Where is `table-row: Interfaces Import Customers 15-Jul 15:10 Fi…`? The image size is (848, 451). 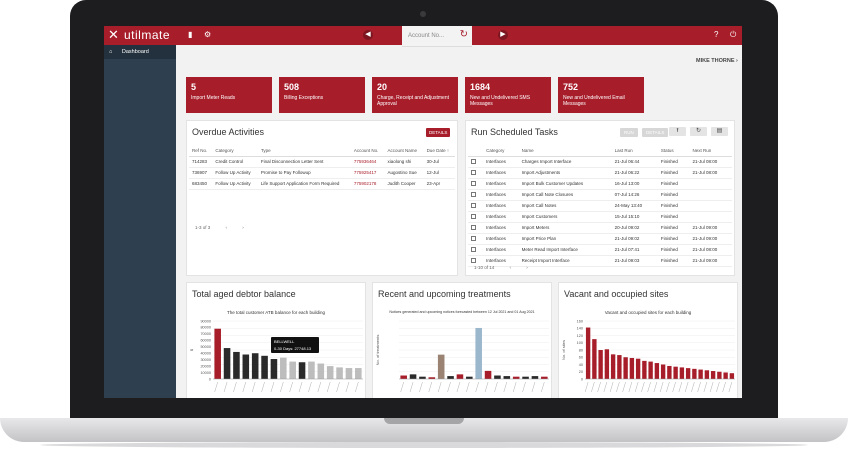 table-row: Interfaces Import Customers 15-Jul 15:10 Fi… is located at coordinates (600, 217).